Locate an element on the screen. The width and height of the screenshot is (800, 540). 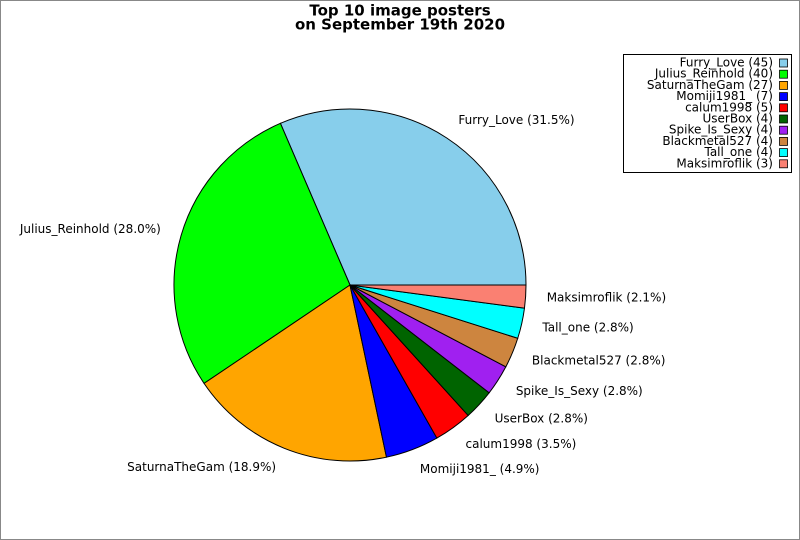
chart-title: Top 10 image posters is located at coordinates (399, 11).